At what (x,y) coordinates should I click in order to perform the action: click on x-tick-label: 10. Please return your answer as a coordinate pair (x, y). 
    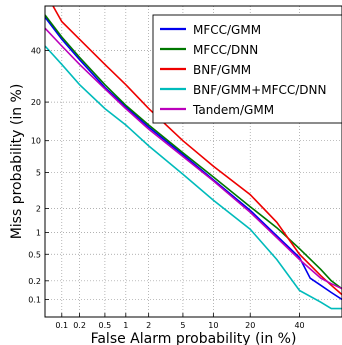
    Looking at the image, I should click on (213, 325).